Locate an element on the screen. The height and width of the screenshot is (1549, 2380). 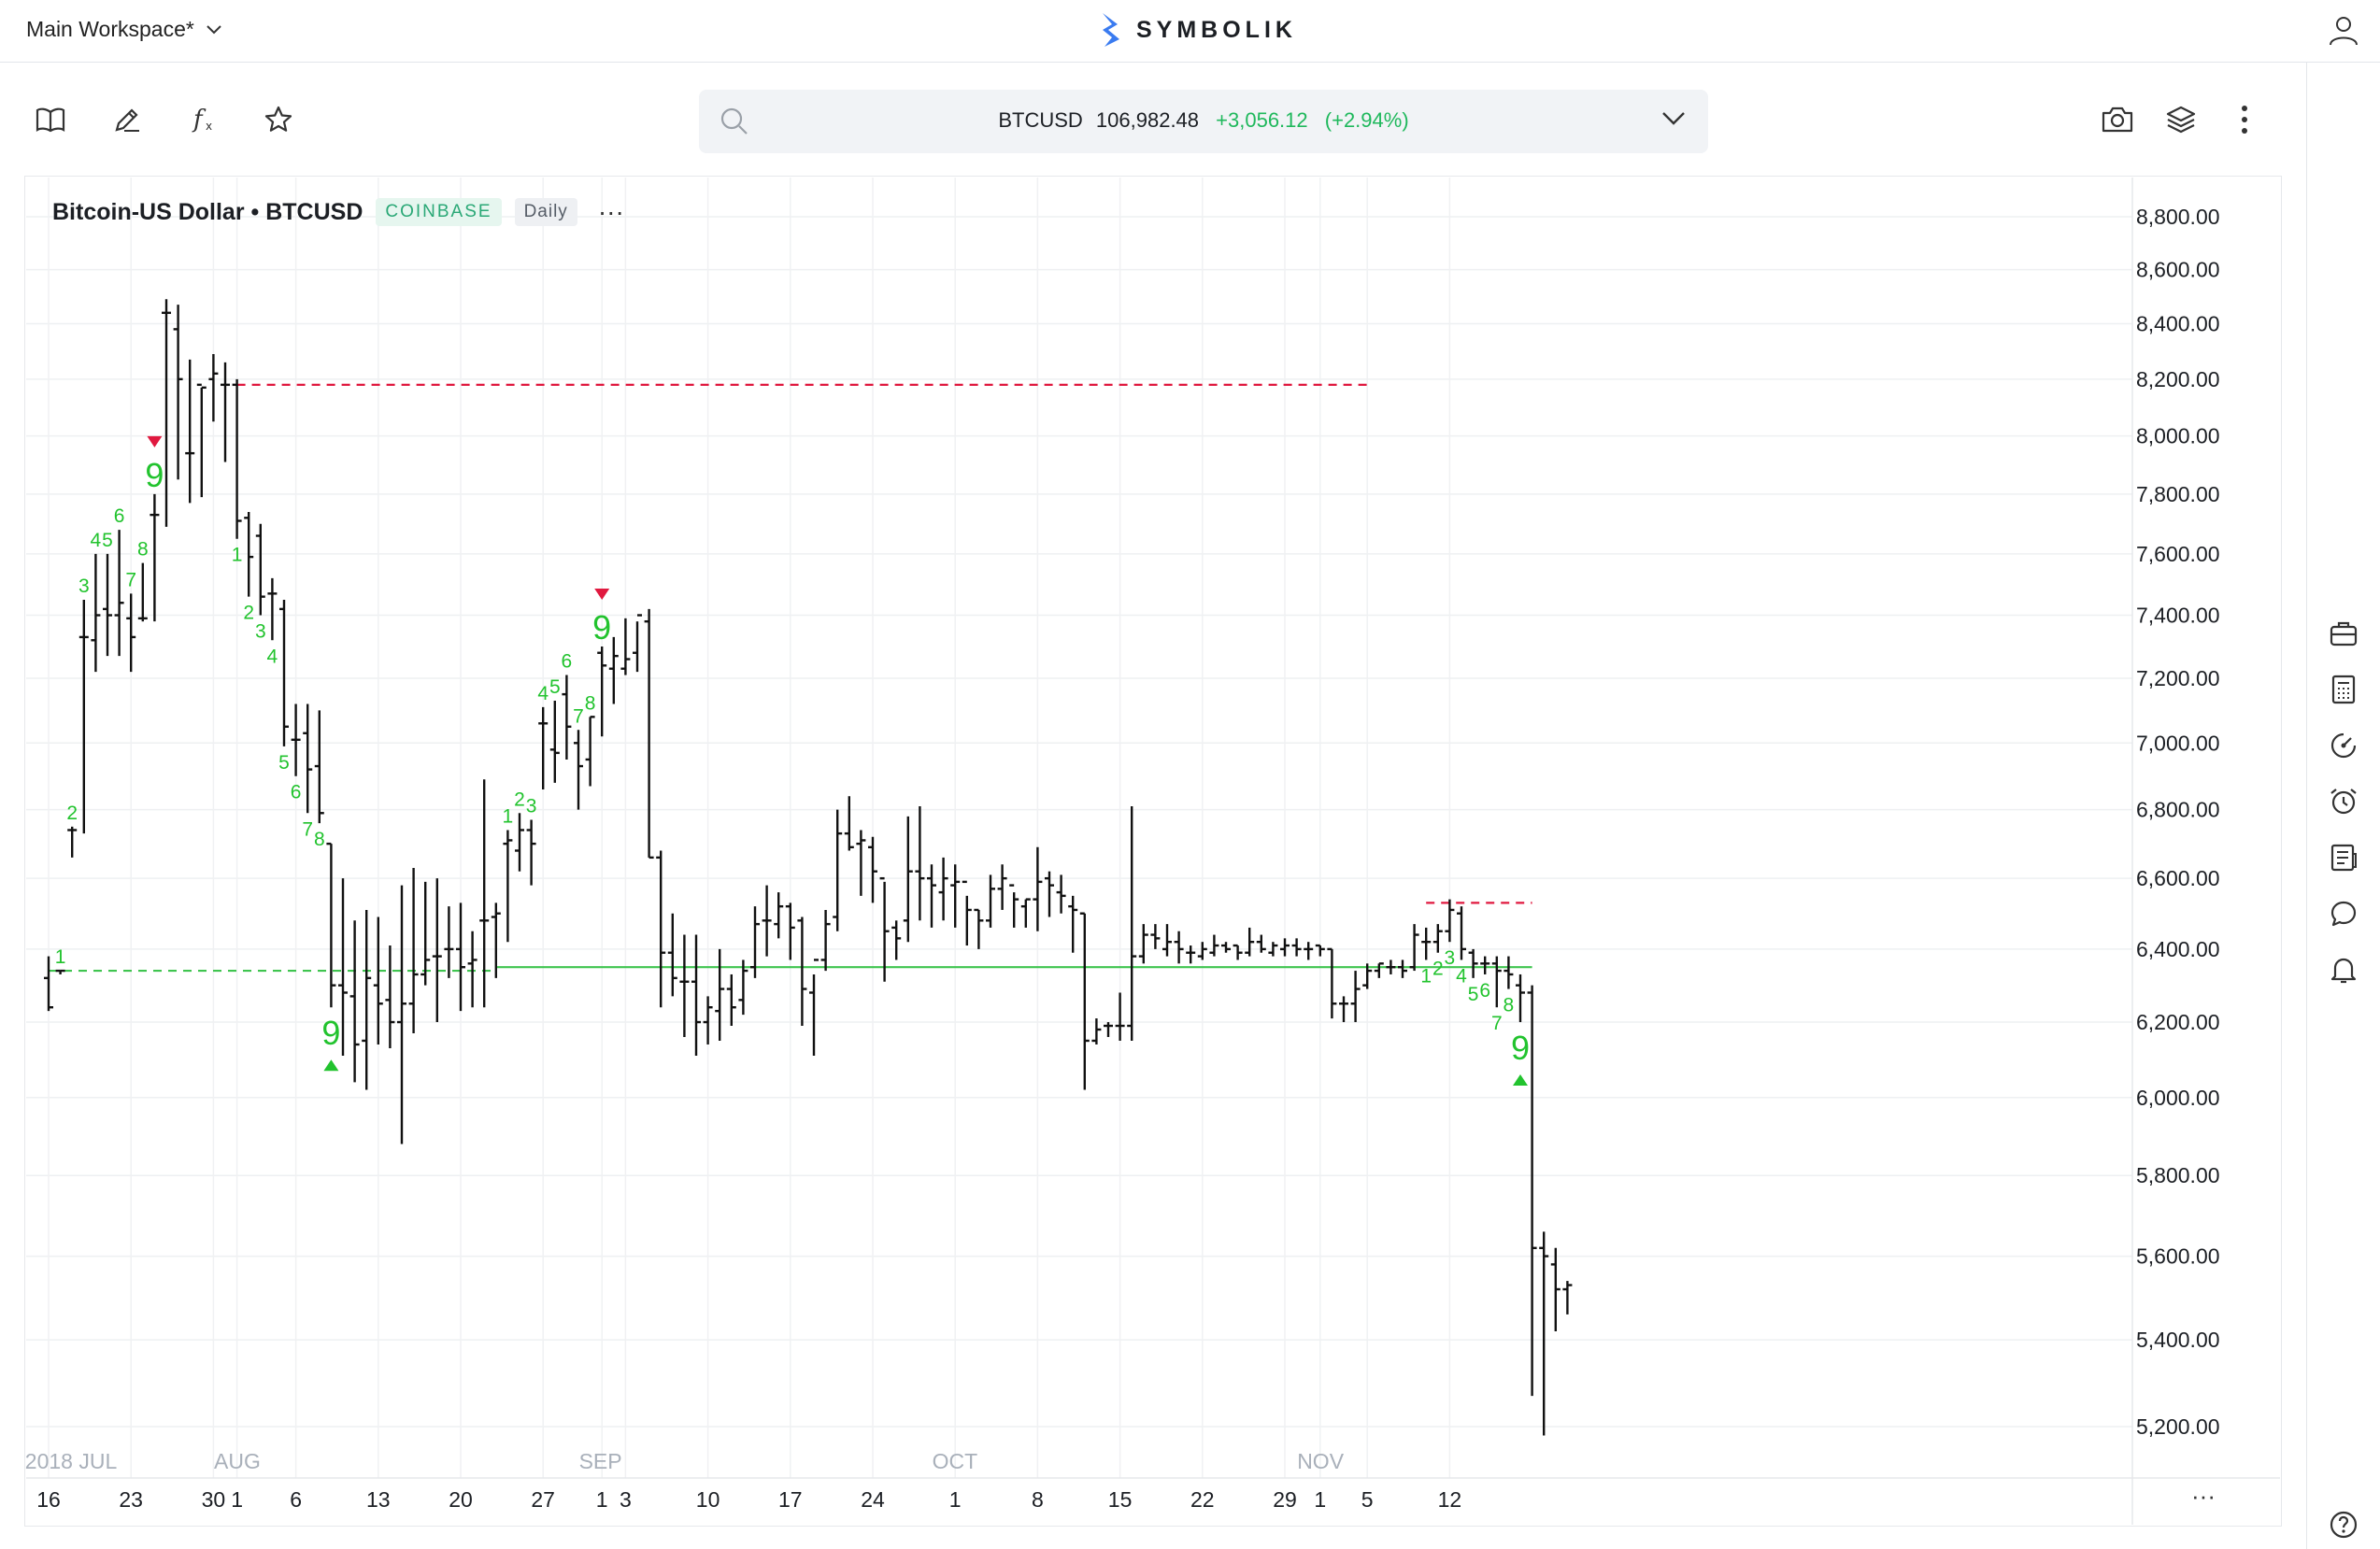
counter-label: 5 is located at coordinates (284, 763).